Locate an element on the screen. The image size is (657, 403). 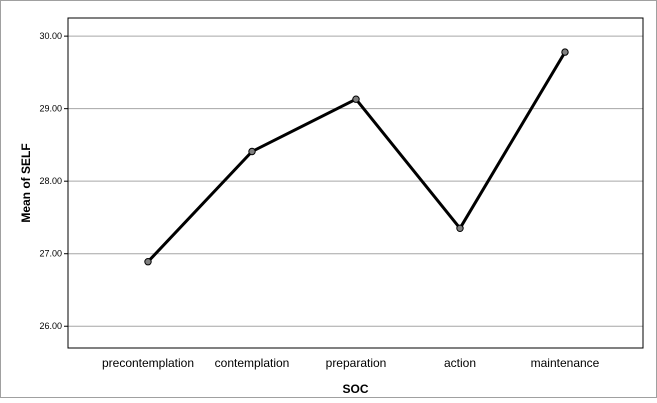
y-tick-label: 27.00 is located at coordinates (50, 254).